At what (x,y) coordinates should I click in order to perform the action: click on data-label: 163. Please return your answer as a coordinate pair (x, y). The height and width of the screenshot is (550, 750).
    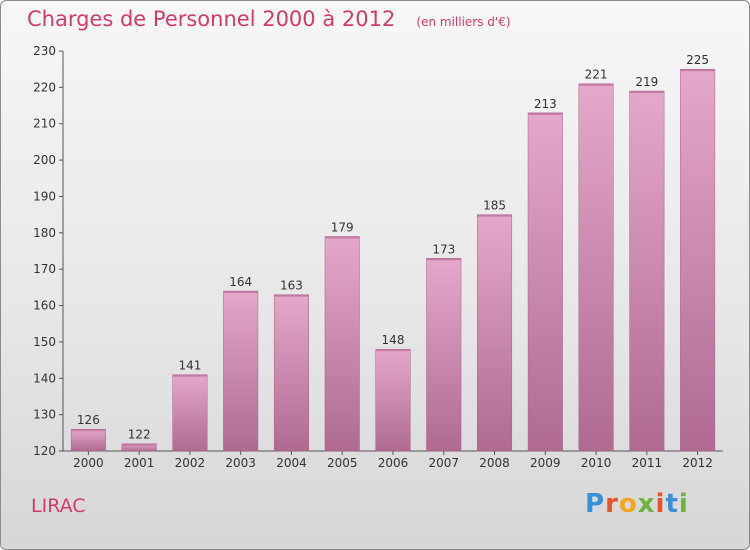
    Looking at the image, I should click on (291, 286).